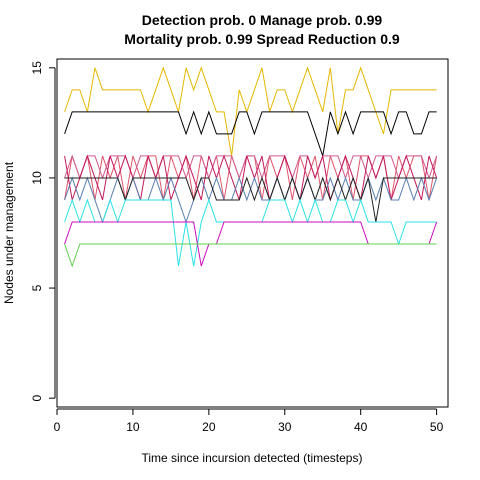 This screenshot has width=480, height=480. Describe the element at coordinates (133, 427) in the screenshot. I see `x-tick-label: 10` at that location.